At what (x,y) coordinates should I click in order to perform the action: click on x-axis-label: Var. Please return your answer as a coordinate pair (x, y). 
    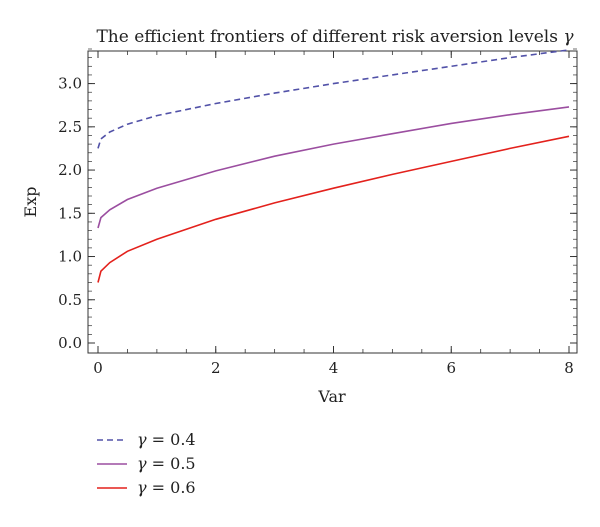
    Looking at the image, I should click on (331, 396).